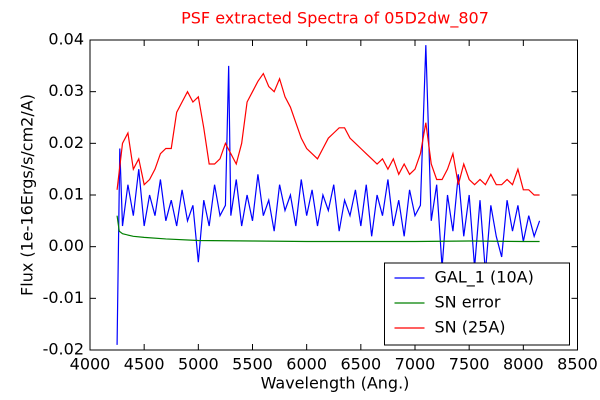  Describe the element at coordinates (66, 194) in the screenshot. I see `y-tick-label: 0.01` at that location.